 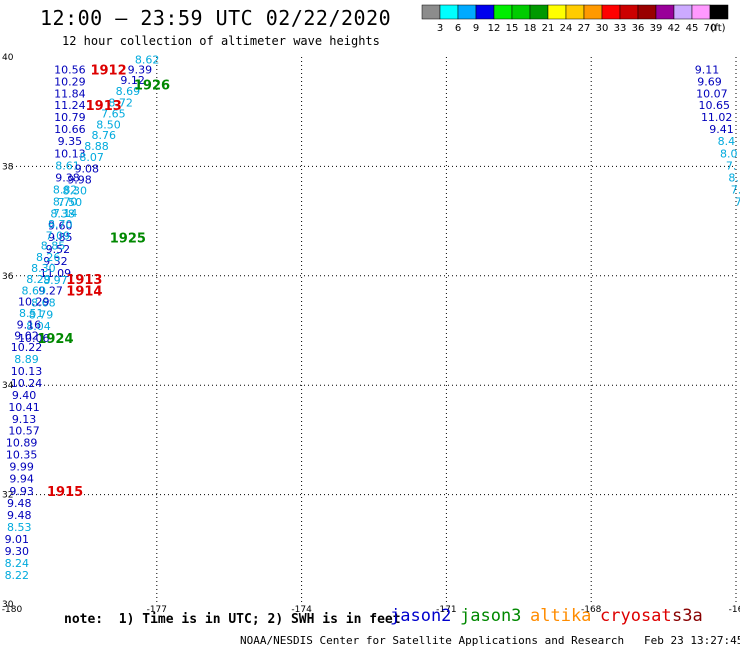 What do you see at coordinates (41, 315) in the screenshot?
I see `wave-height-point: 8.79` at bounding box center [41, 315].